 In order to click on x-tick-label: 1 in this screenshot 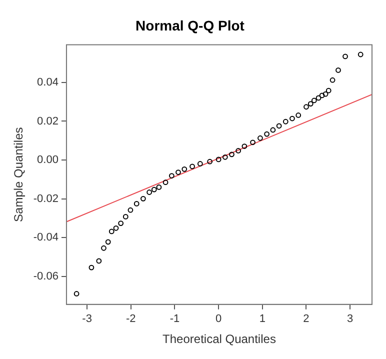, I will do `click(262, 319)`.